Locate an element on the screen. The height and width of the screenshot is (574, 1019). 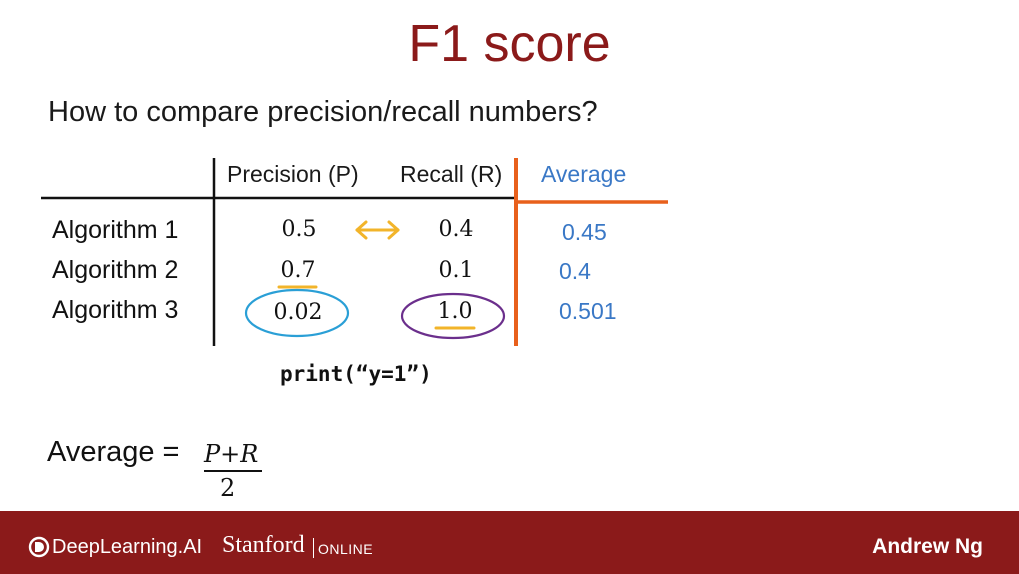
comparison-arrow-icon is located at coordinates (377, 230).